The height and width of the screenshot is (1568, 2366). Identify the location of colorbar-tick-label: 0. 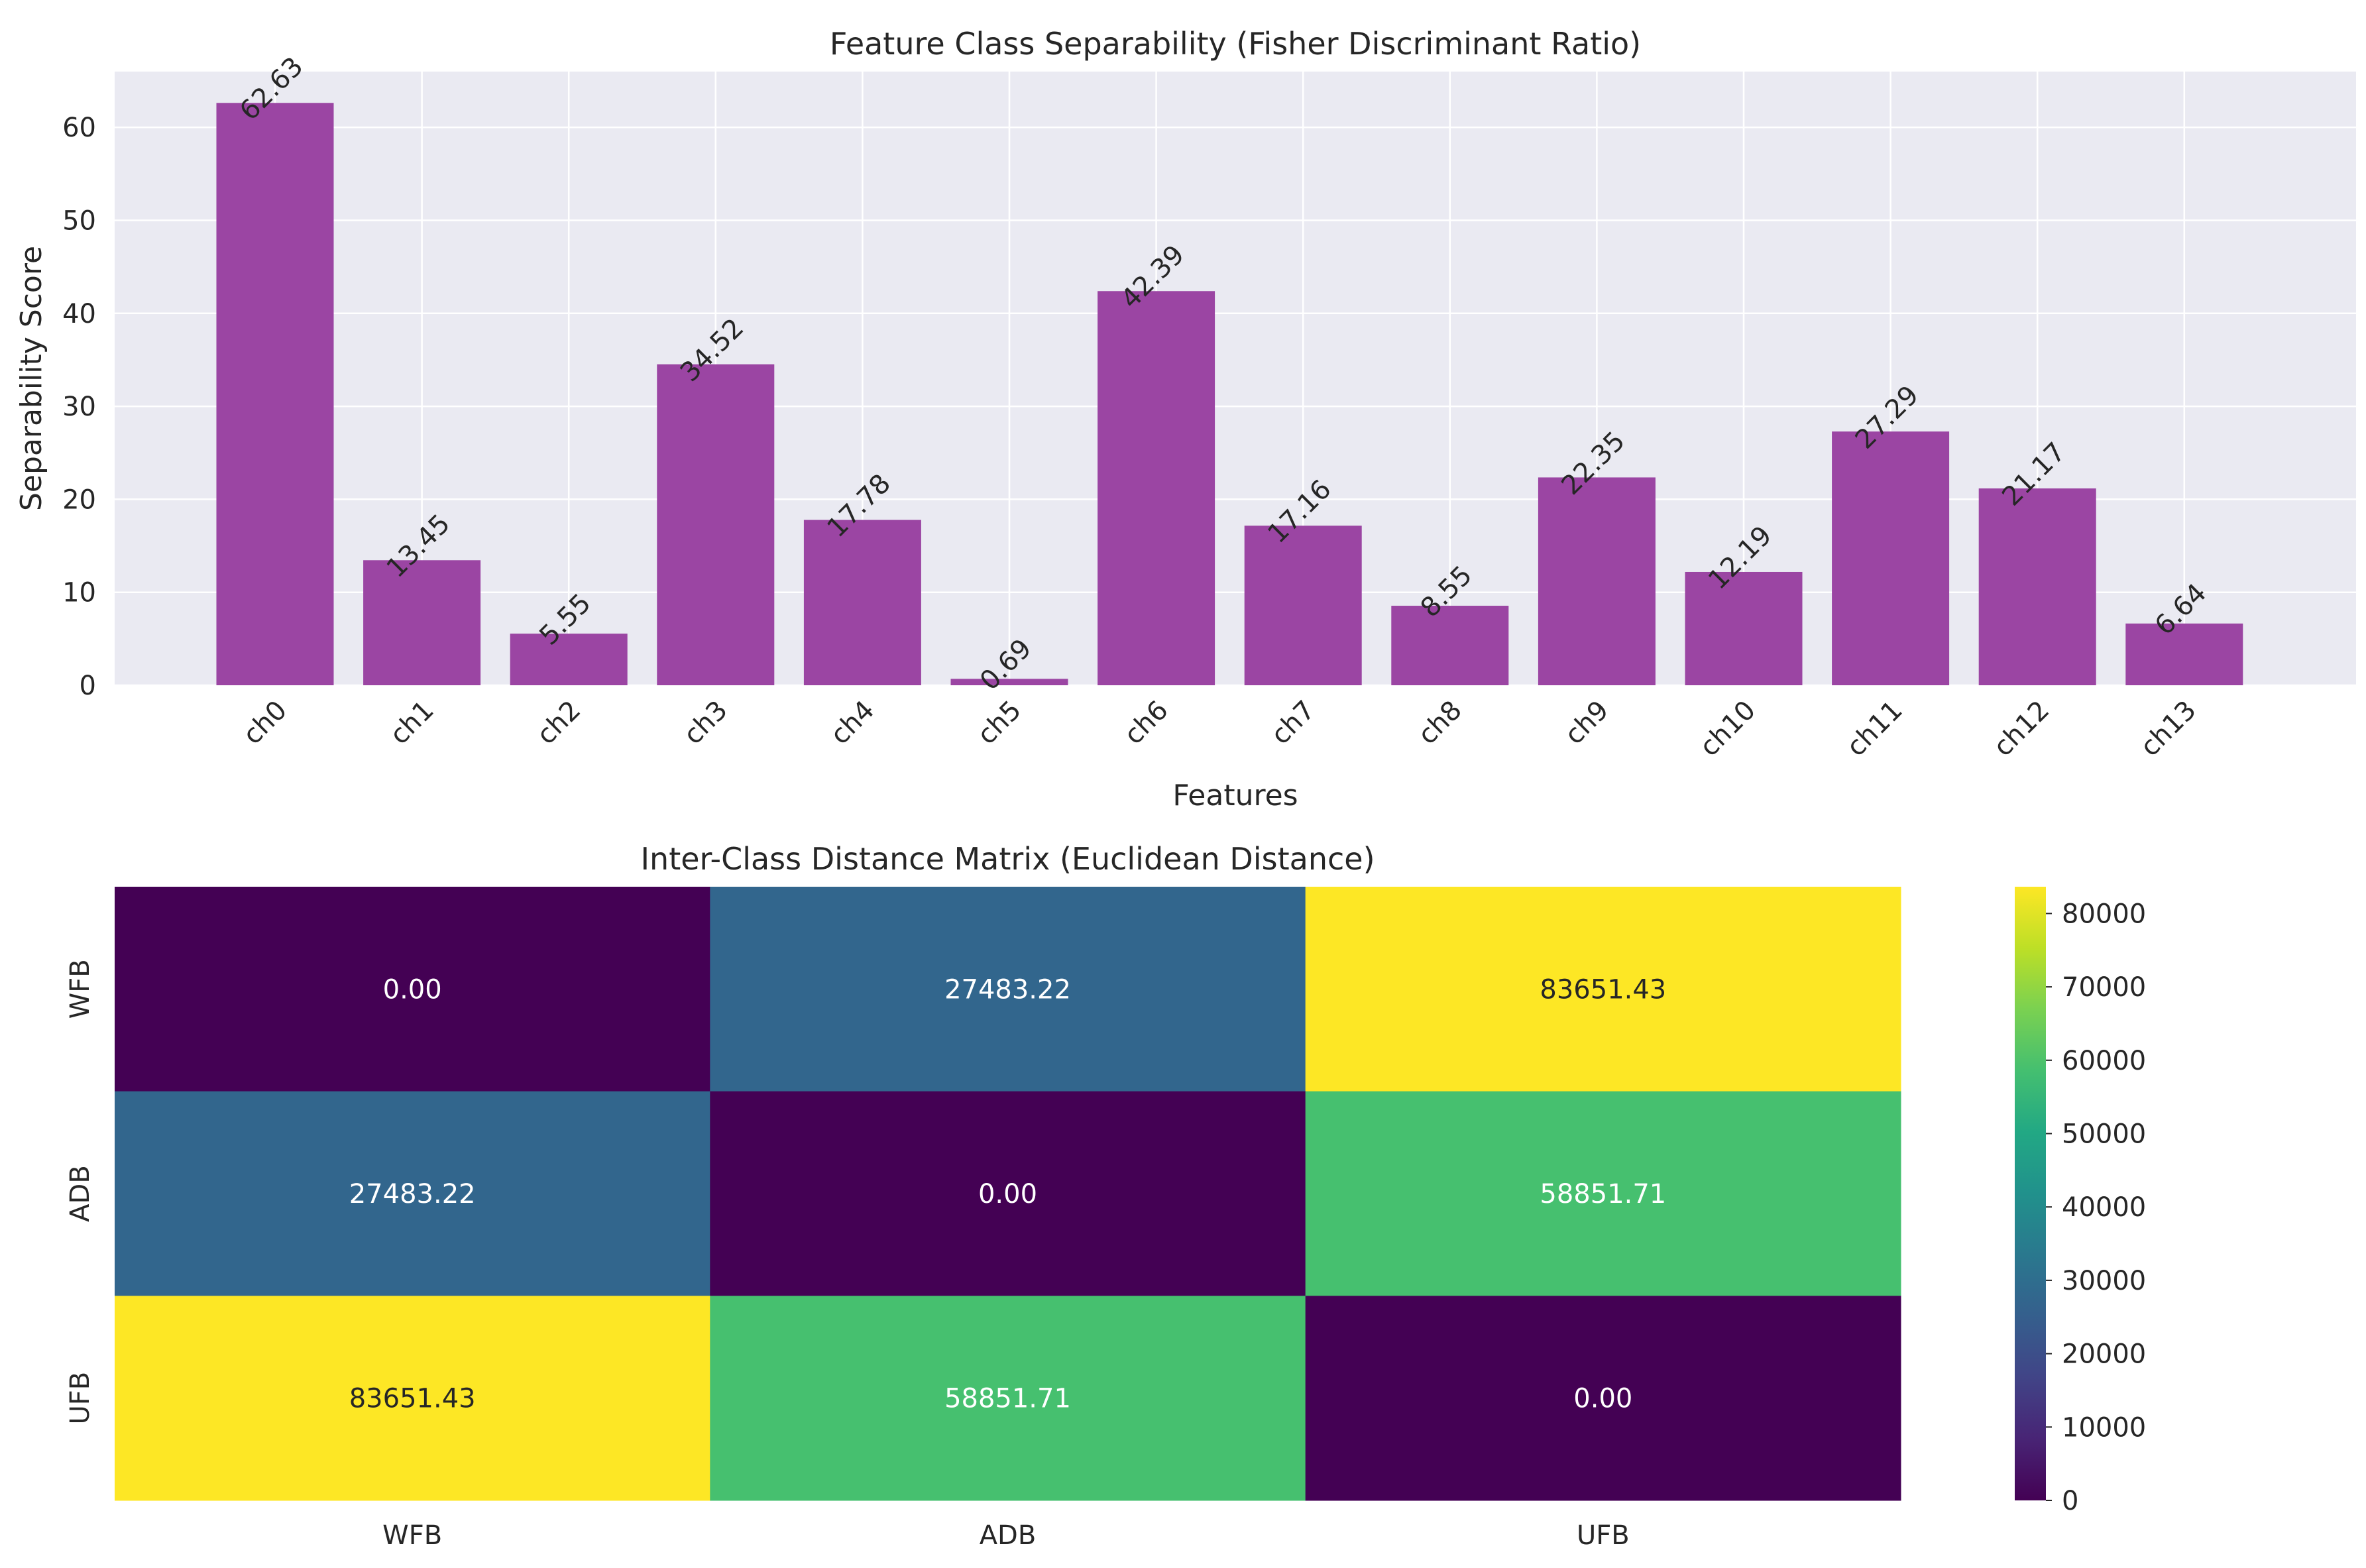
(2070, 1501).